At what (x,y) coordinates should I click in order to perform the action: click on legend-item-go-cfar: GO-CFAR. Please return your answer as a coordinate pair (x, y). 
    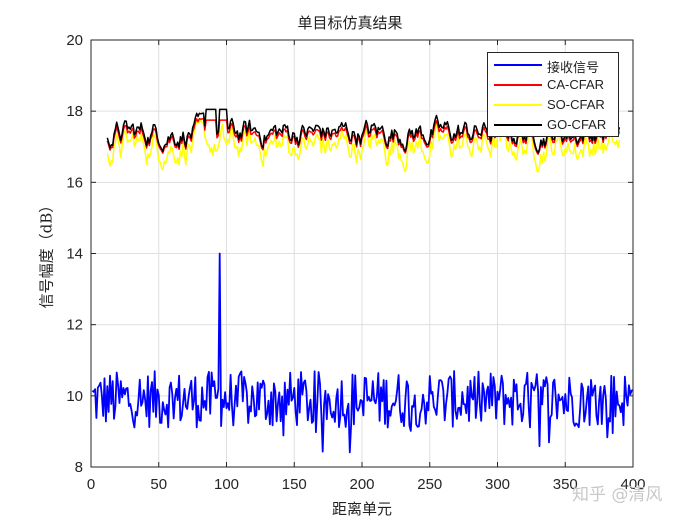
    Looking at the image, I should click on (553, 125).